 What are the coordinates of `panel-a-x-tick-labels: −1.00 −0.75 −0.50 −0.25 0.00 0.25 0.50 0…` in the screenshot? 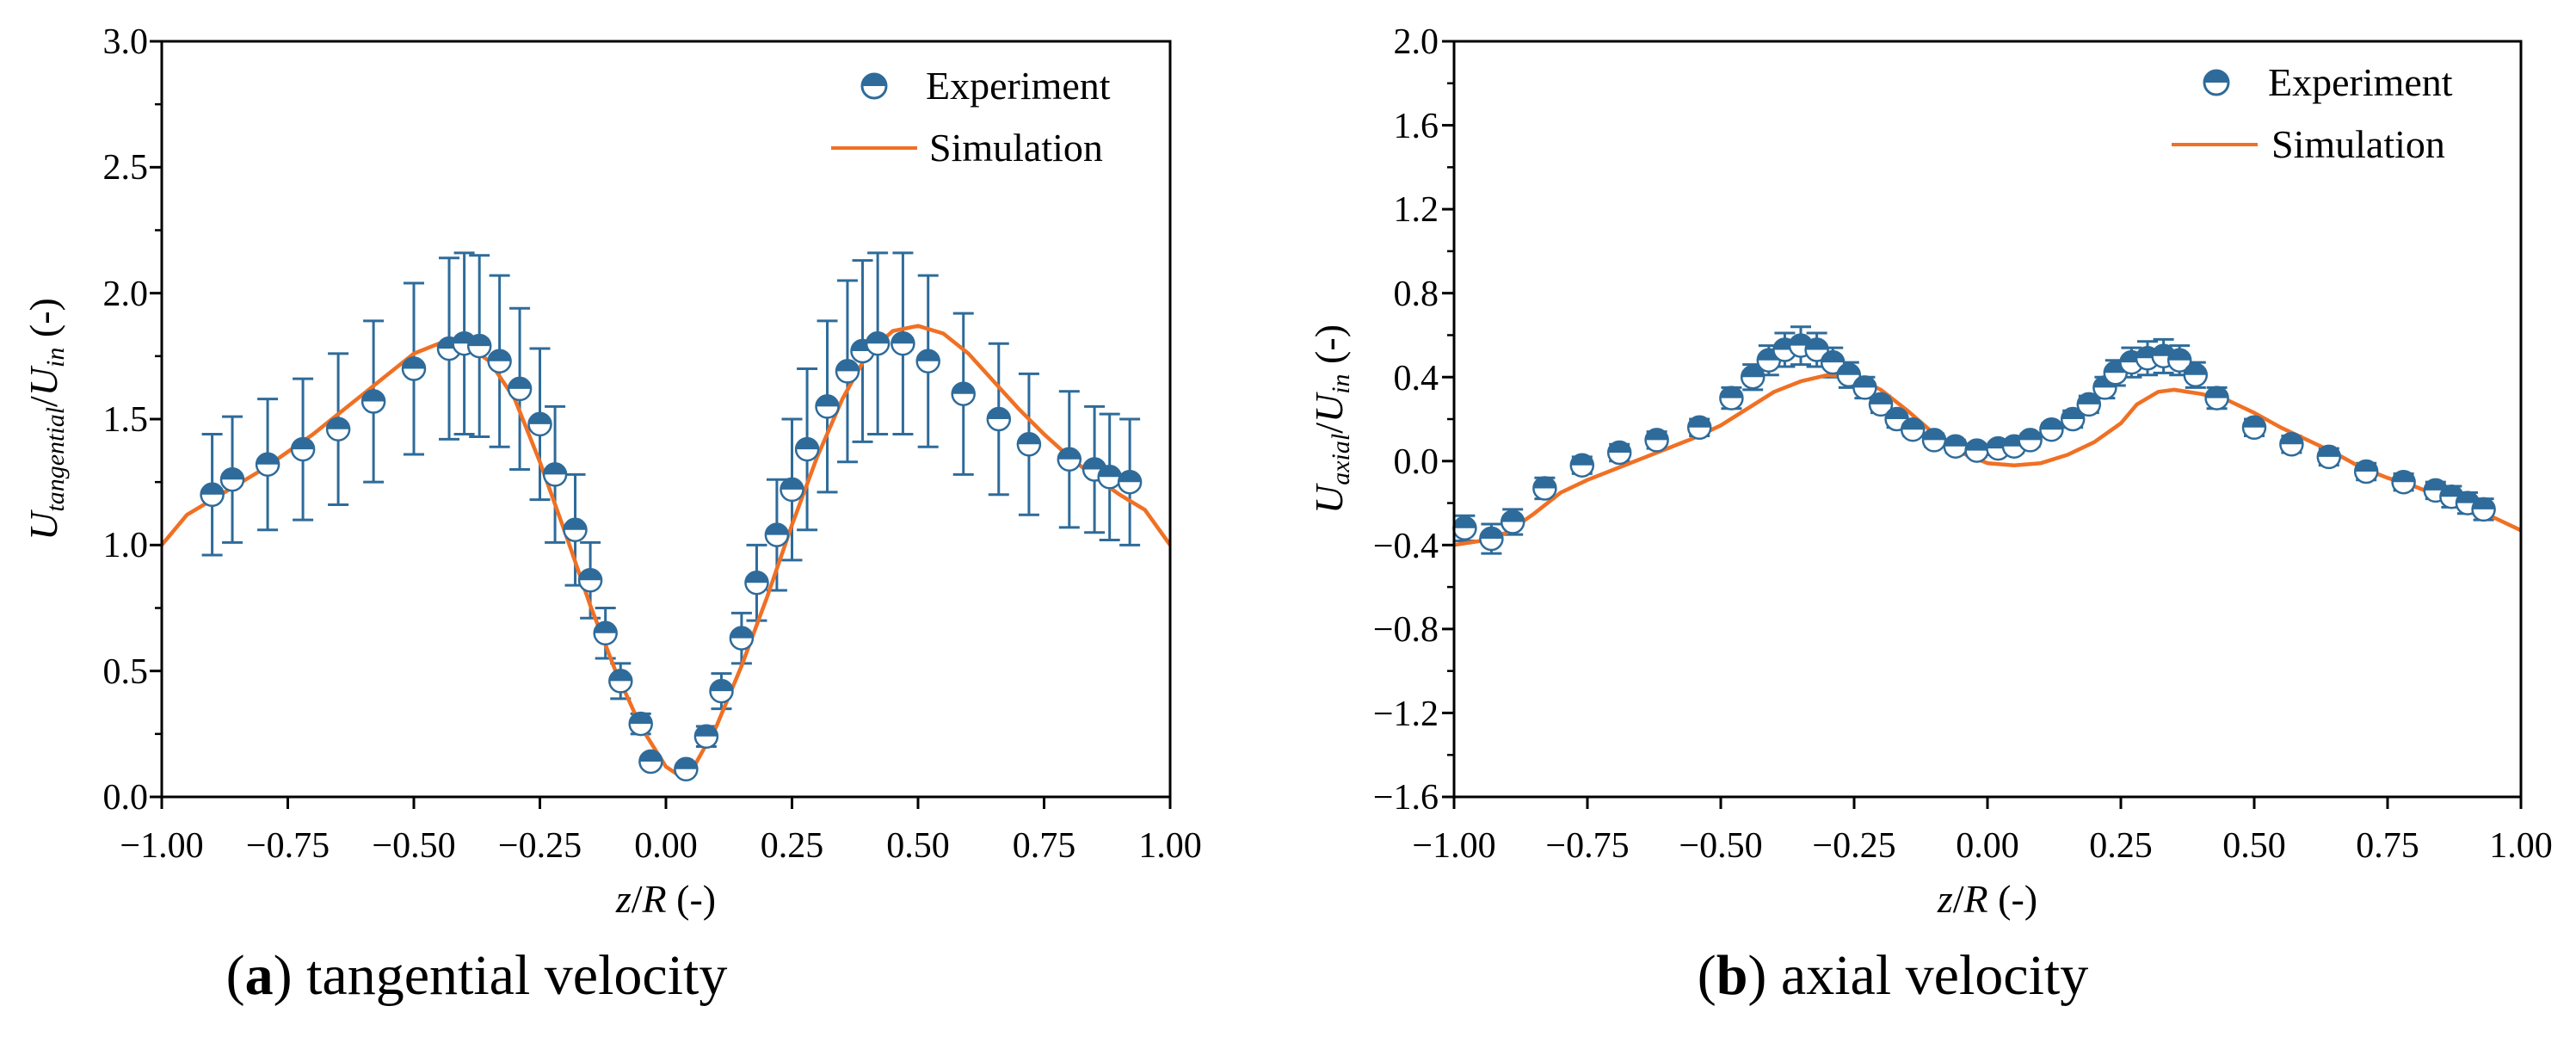 It's located at (660, 846).